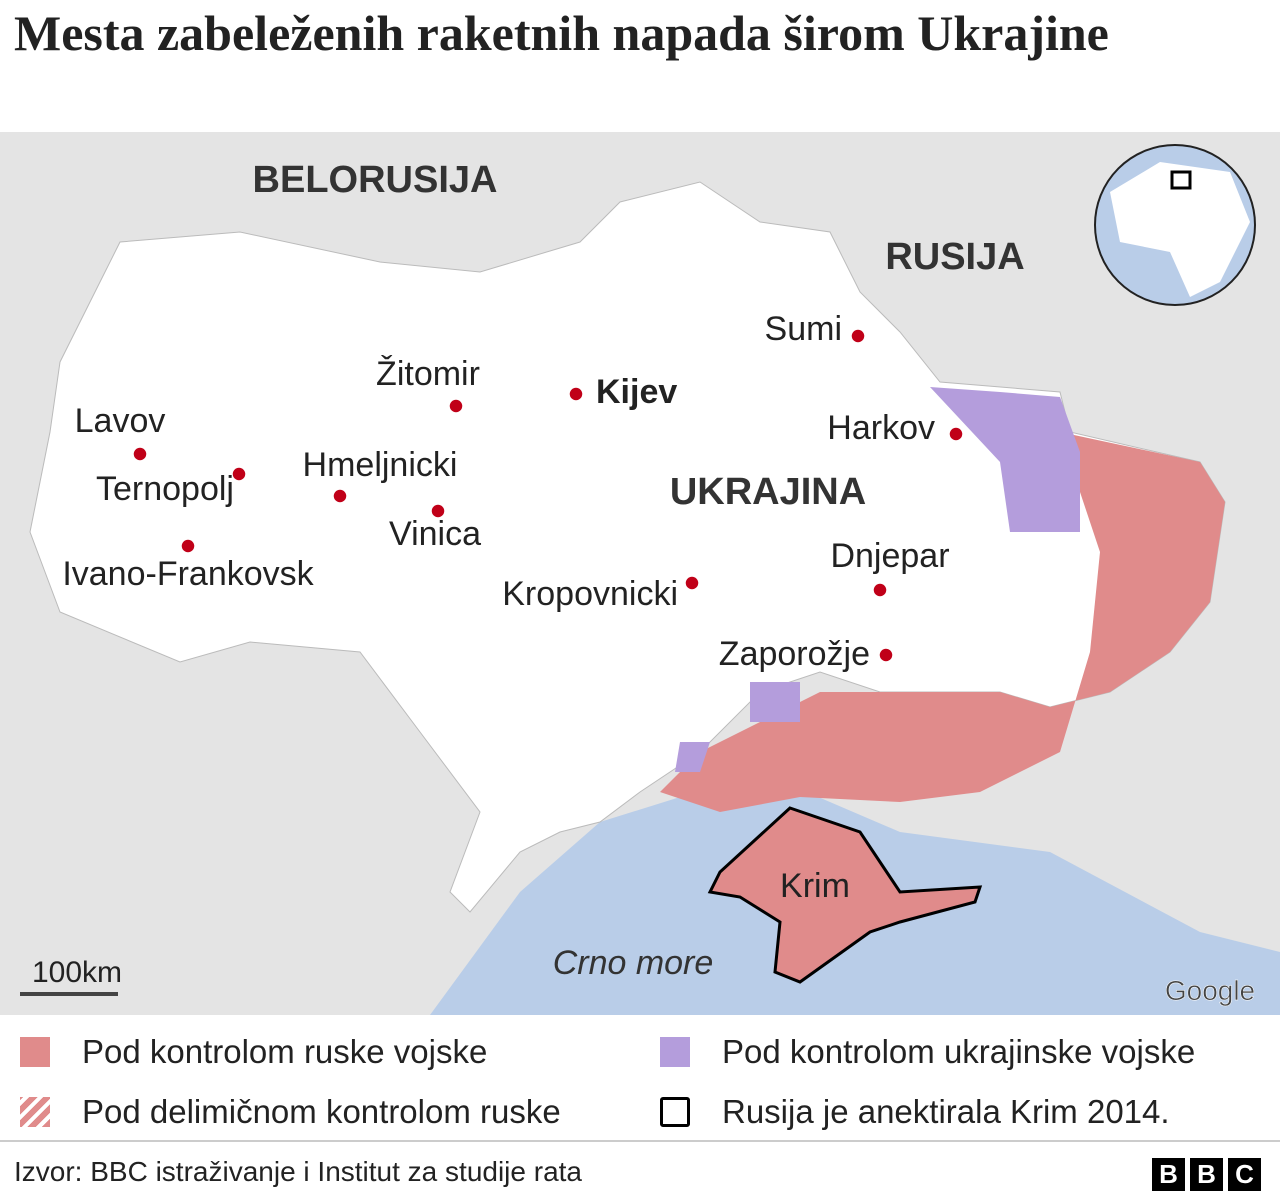 The height and width of the screenshot is (1202, 1280). Describe the element at coordinates (188, 574) in the screenshot. I see `city-label: Ivano-Frankovsk` at that location.